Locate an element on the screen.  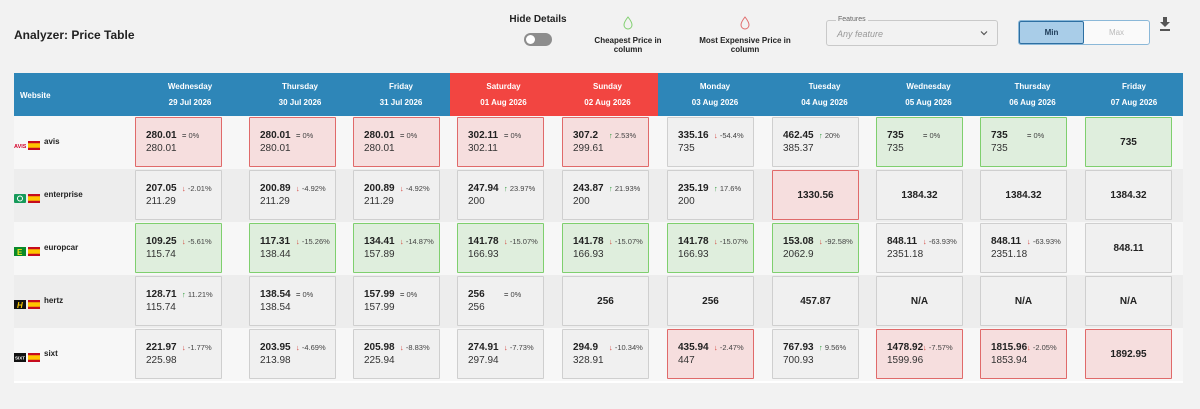
price-change-value: -2.47% is located at coordinates (731, 347).